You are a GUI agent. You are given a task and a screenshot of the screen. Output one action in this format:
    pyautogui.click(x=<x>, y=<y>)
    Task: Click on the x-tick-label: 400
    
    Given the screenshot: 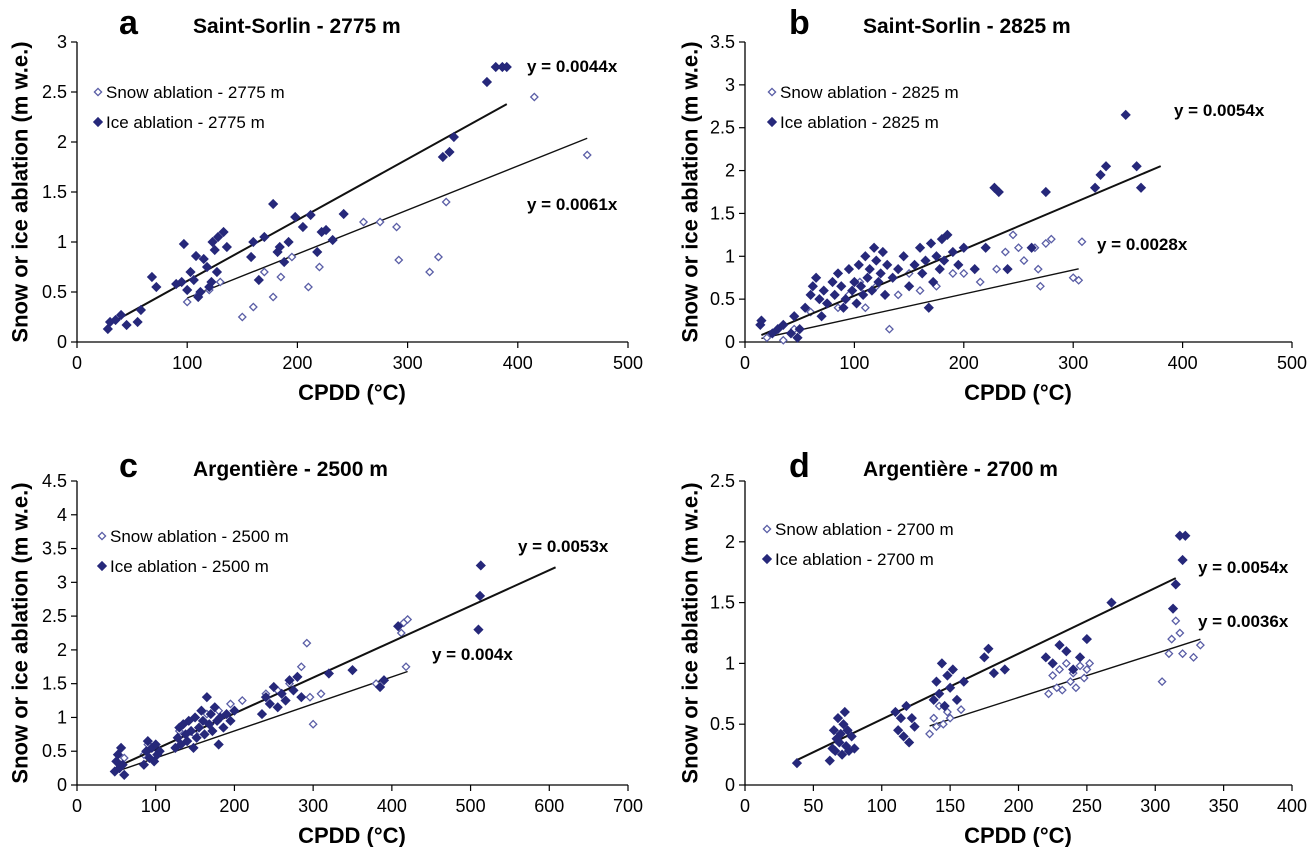 What is the action you would take?
    pyautogui.click(x=518, y=363)
    